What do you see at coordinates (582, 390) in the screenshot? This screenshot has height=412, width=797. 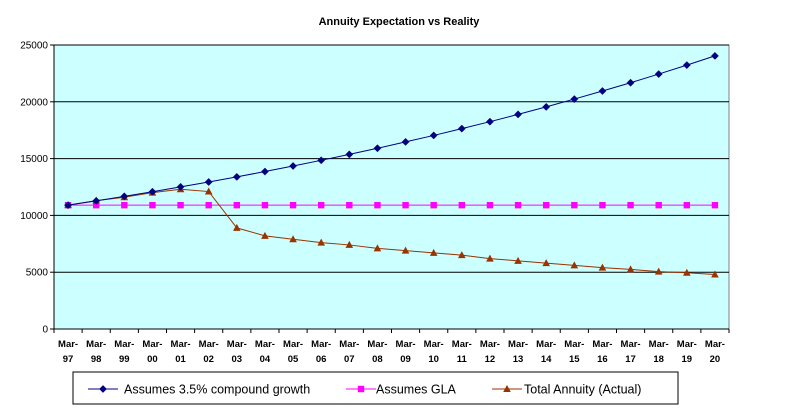 I see `legend-label-total-annuity: Total Annuity (Actual)` at bounding box center [582, 390].